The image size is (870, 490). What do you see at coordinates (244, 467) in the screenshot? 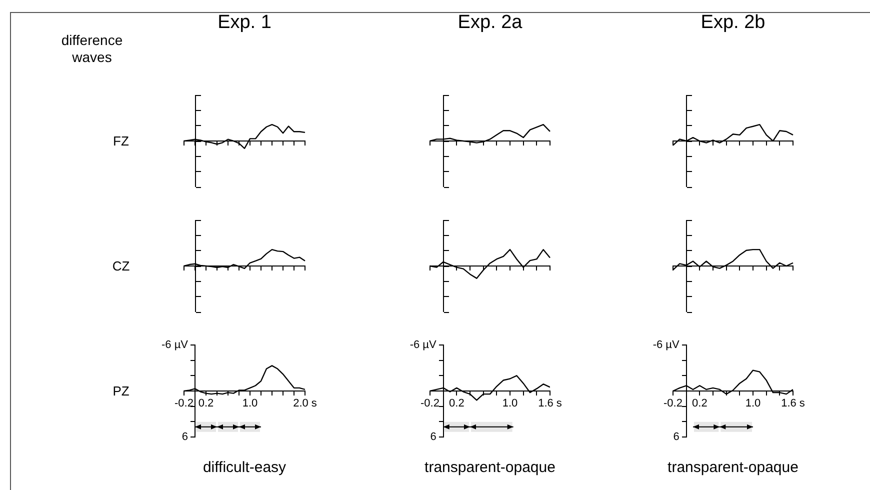
I see `x-axis-title: difficult-easy` at bounding box center [244, 467].